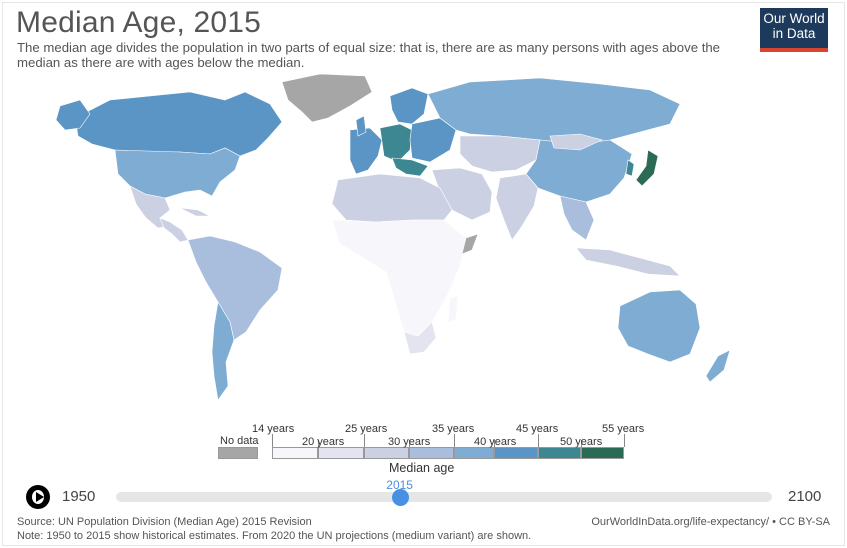 The height and width of the screenshot is (548, 847). I want to click on region-central-america, so click(174, 230).